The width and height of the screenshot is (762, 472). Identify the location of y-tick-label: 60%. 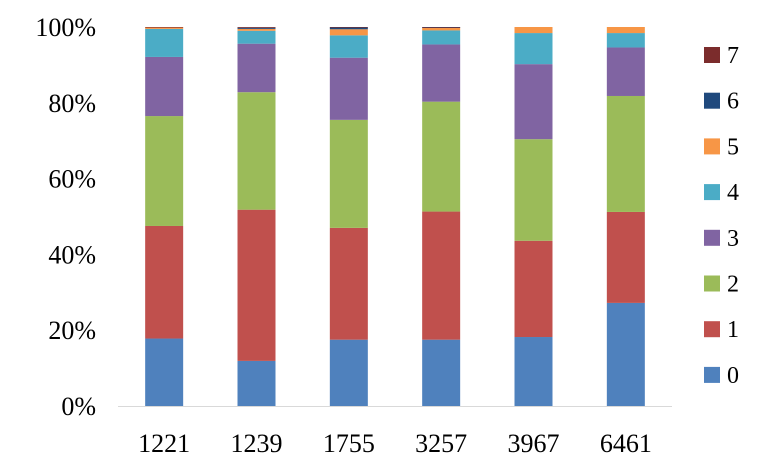
(72, 179).